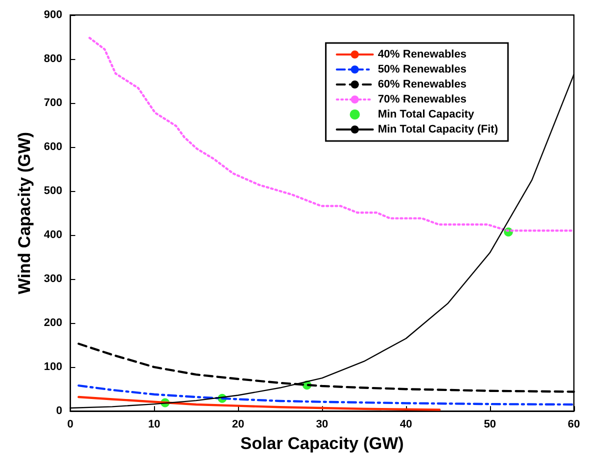  Describe the element at coordinates (438, 130) in the screenshot. I see `legend-label: Min Total Capacity (Fit)` at that location.